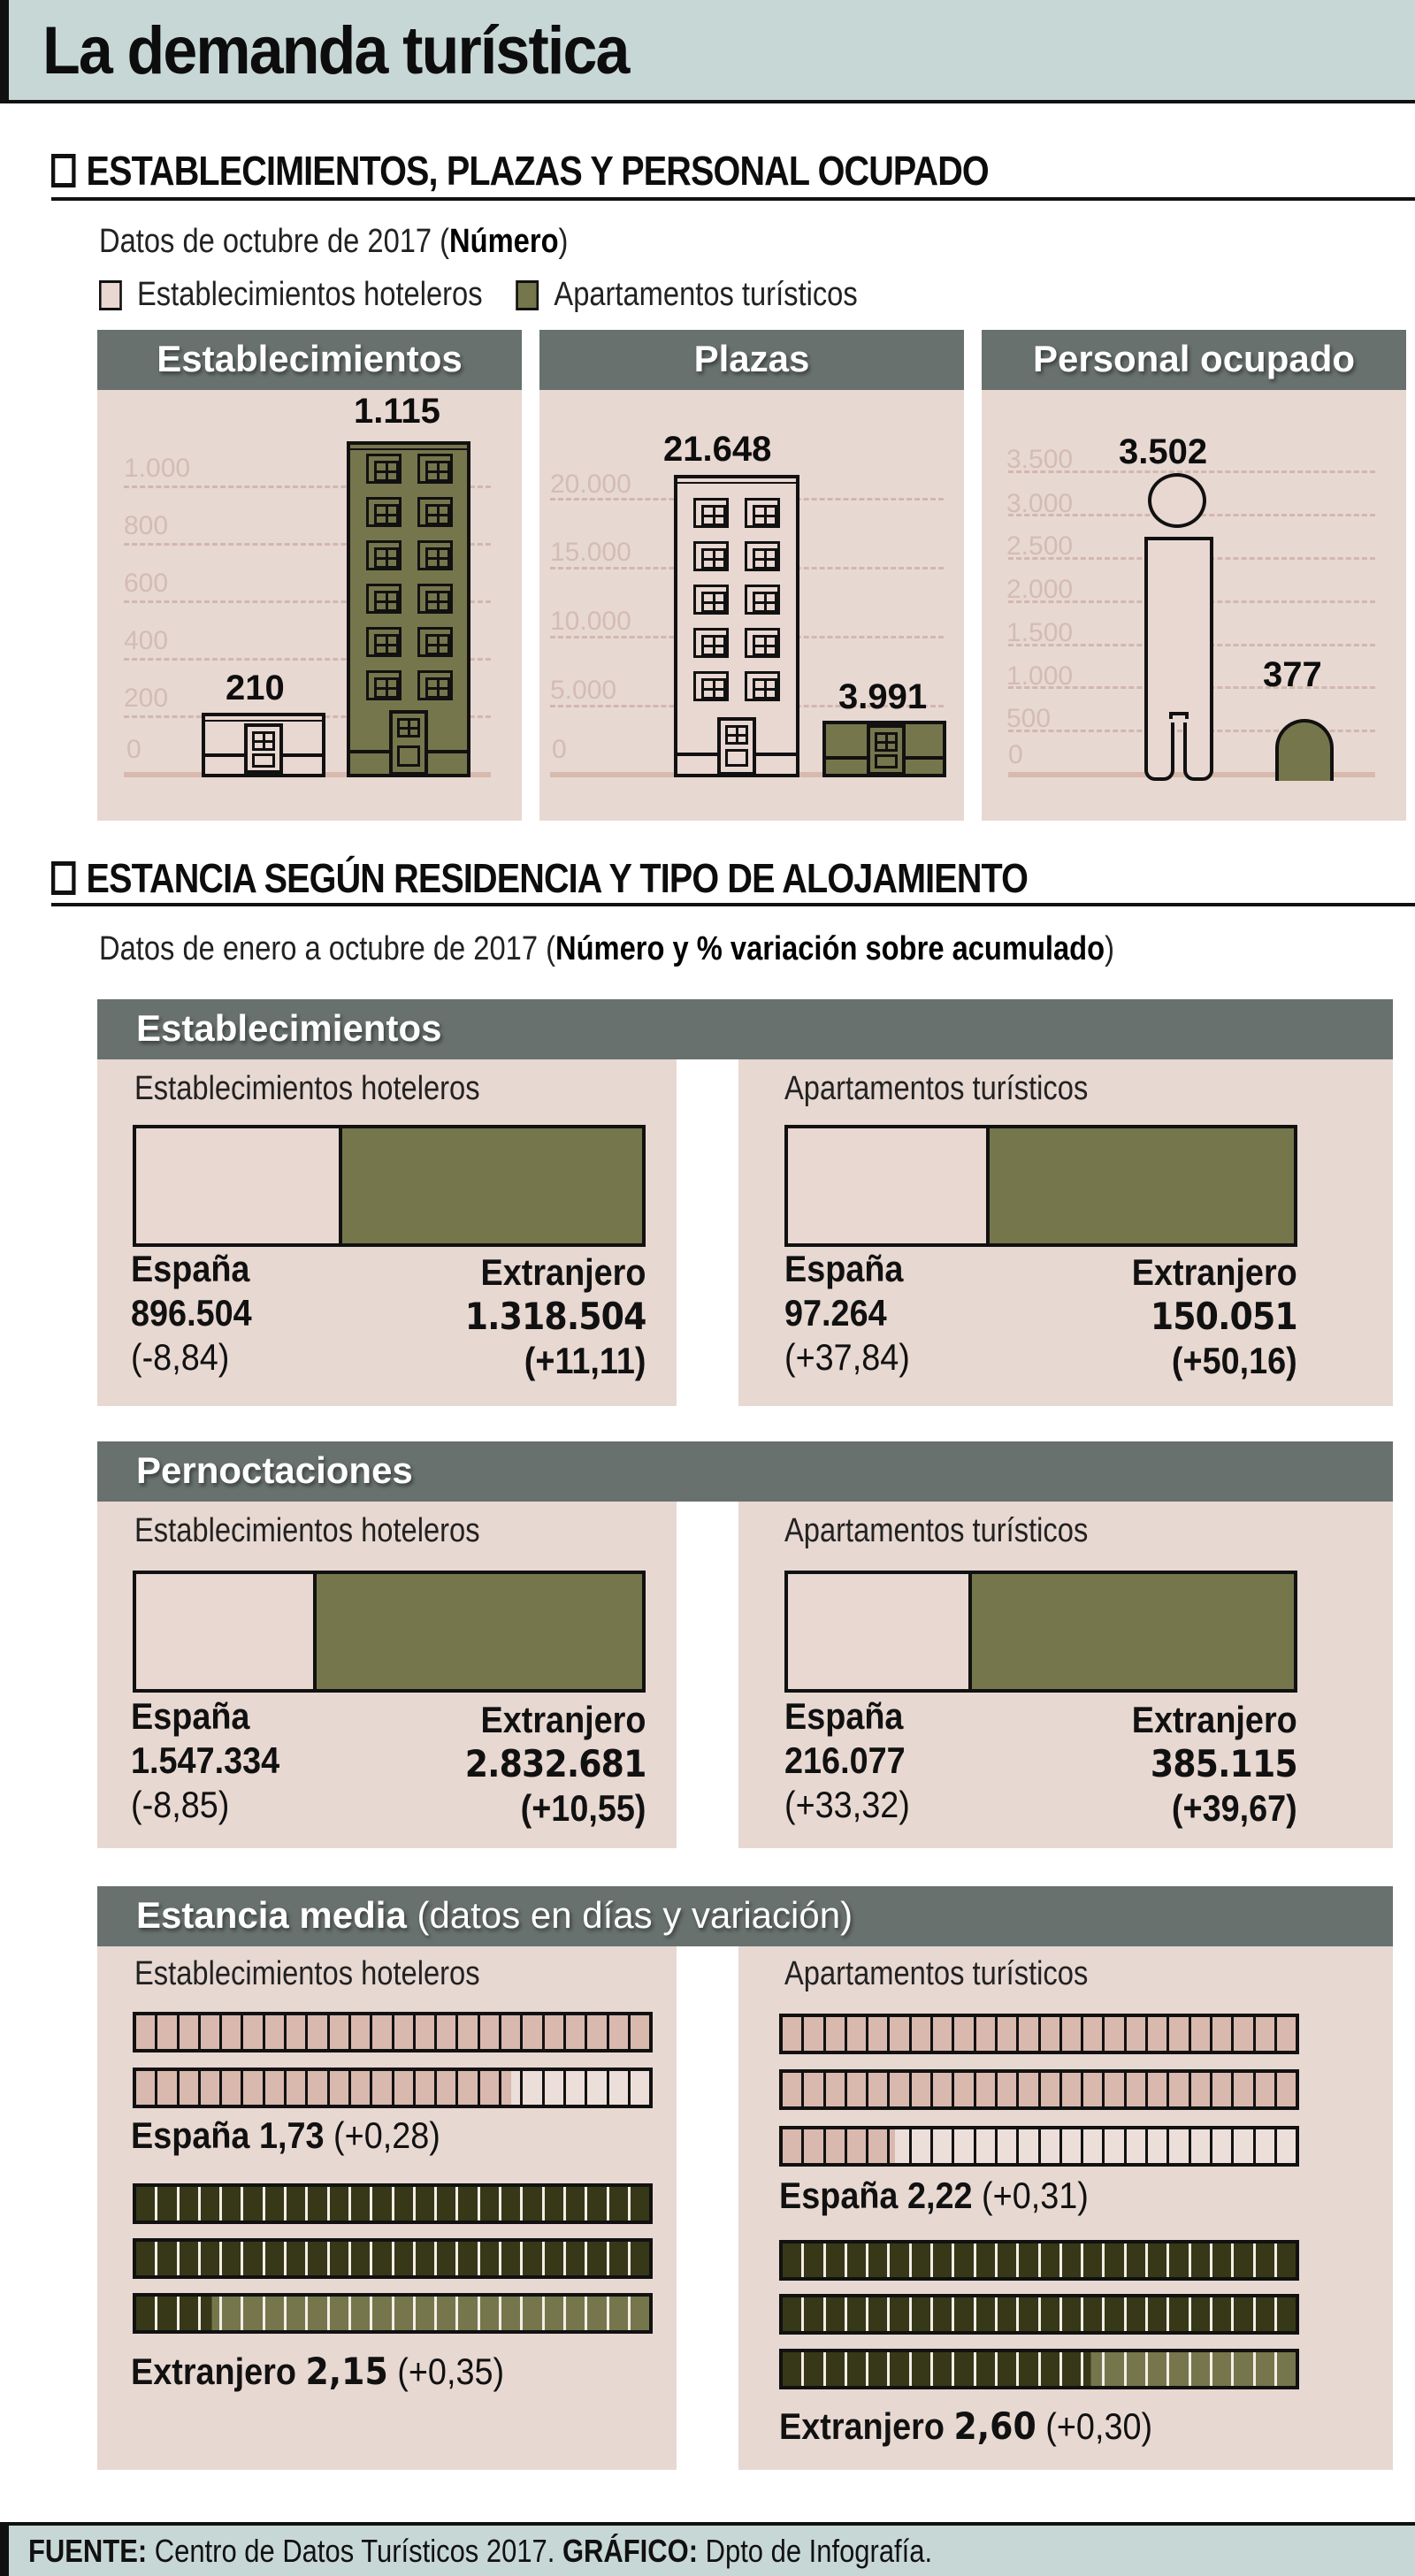 The image size is (1415, 2576). Describe the element at coordinates (1179, 627) in the screenshot. I see `person-body` at that location.